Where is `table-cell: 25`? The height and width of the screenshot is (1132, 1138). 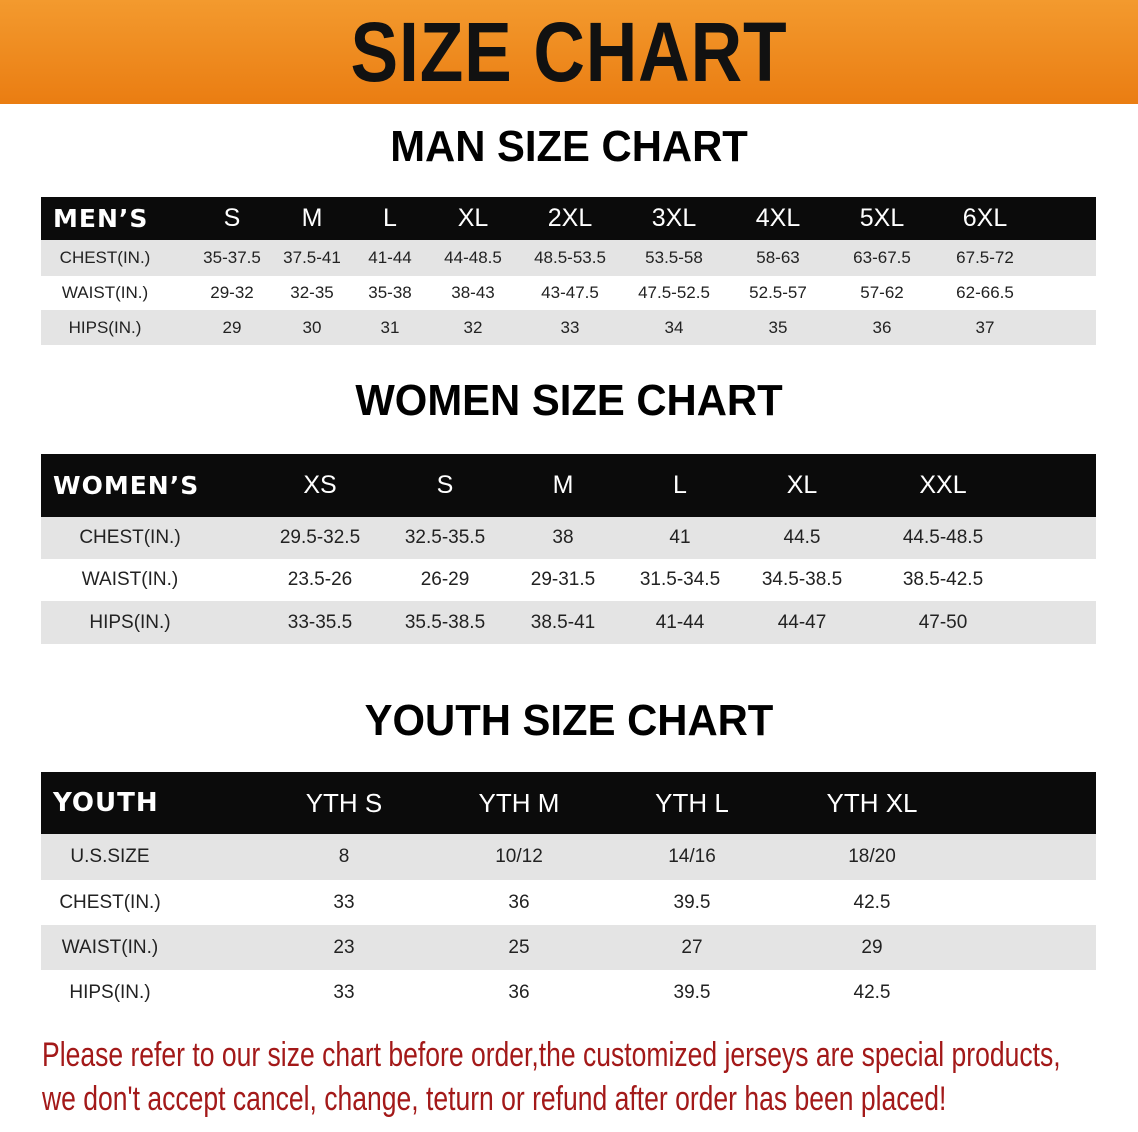 table-cell: 25 is located at coordinates (519, 947).